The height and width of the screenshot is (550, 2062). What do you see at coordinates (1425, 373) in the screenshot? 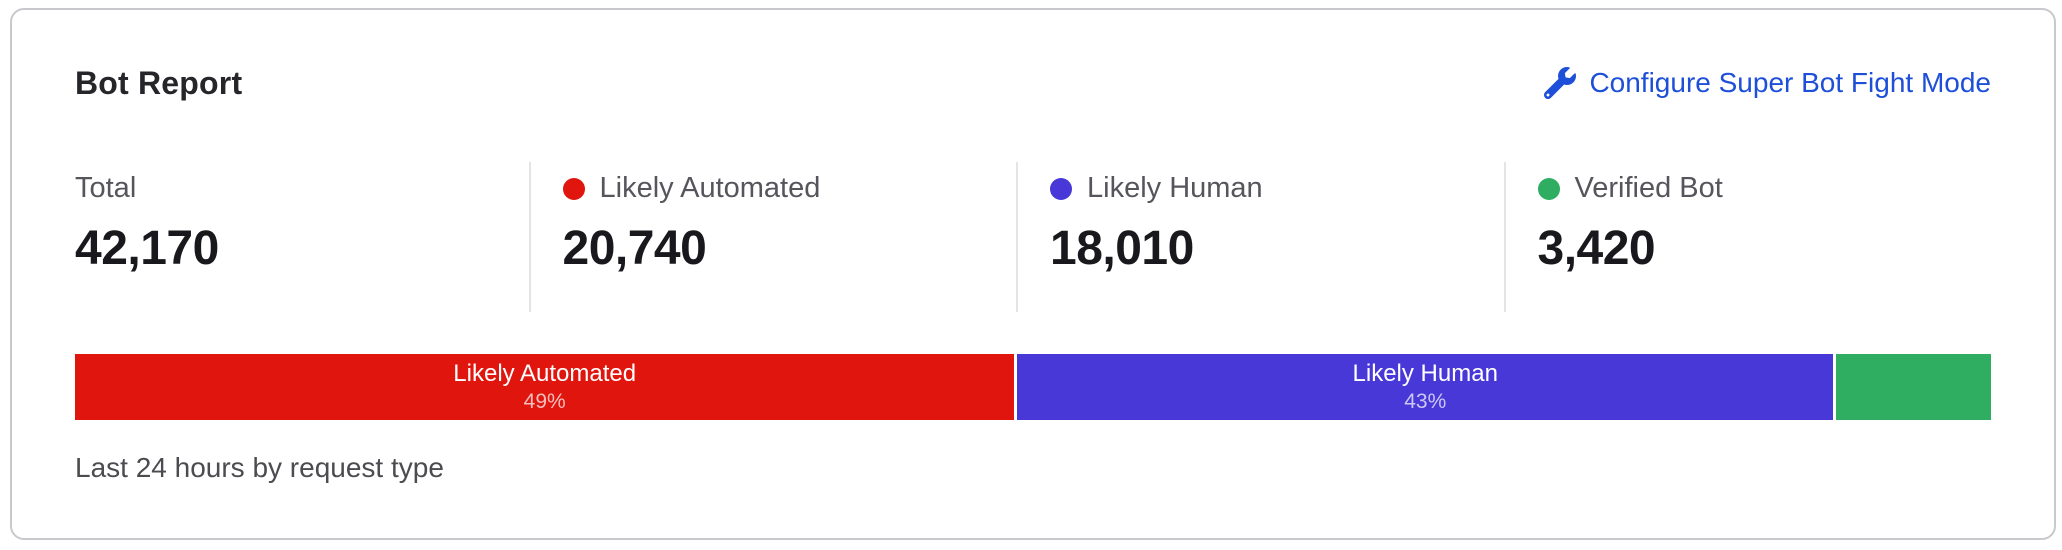
I see `bar-segment-label: Likely Human` at bounding box center [1425, 373].